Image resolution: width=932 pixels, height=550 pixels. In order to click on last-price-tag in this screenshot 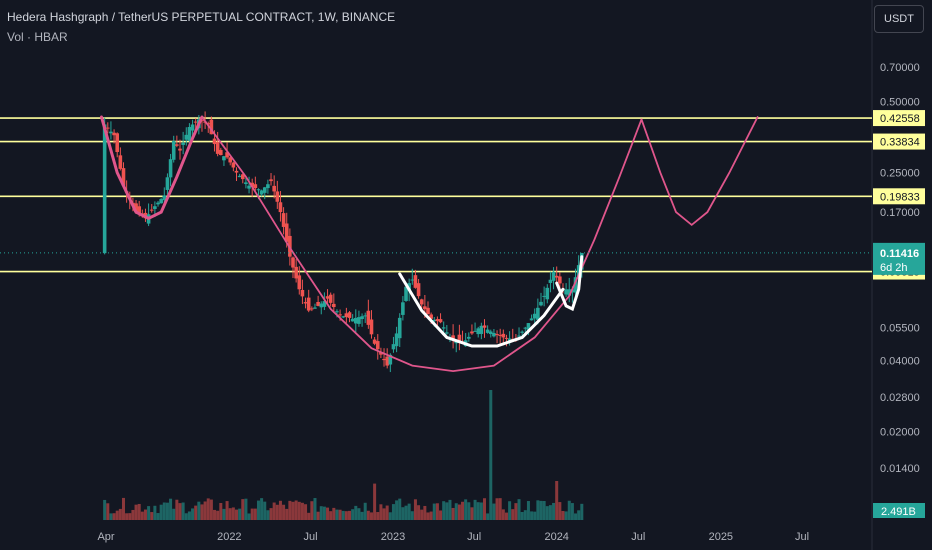, I will do `click(899, 258)`.